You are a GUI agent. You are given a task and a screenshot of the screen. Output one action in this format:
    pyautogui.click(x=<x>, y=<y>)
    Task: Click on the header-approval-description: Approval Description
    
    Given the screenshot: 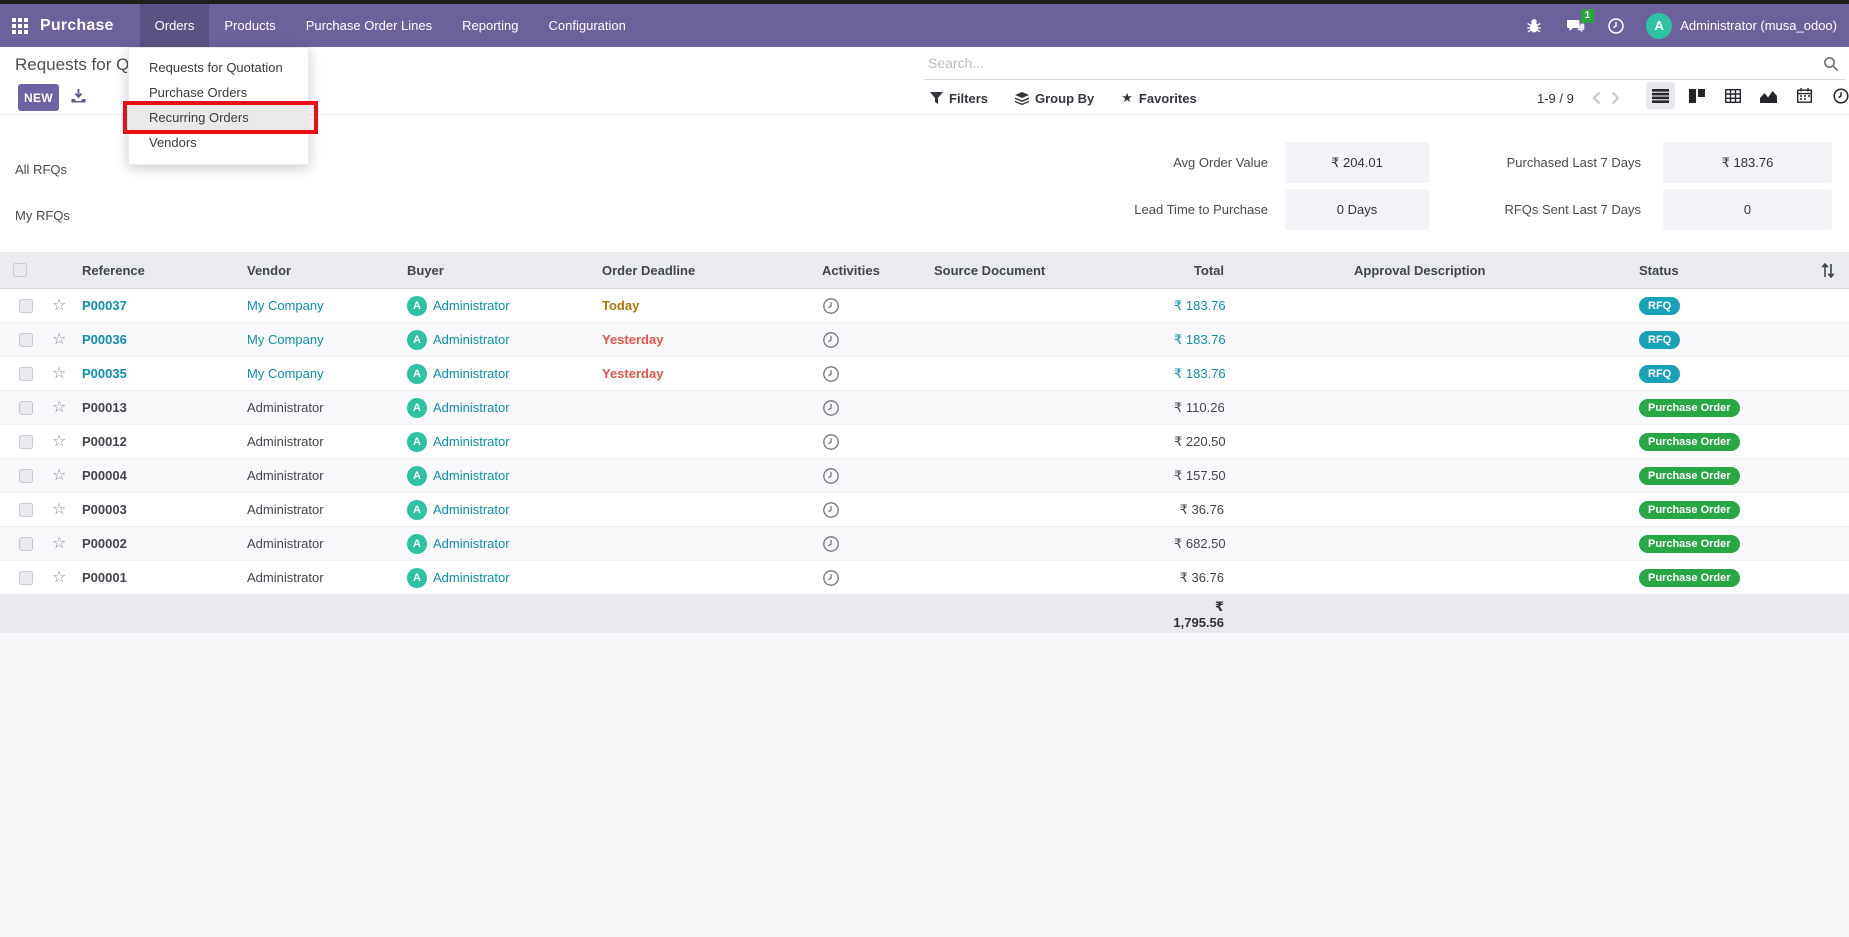 What is the action you would take?
    pyautogui.click(x=1420, y=270)
    